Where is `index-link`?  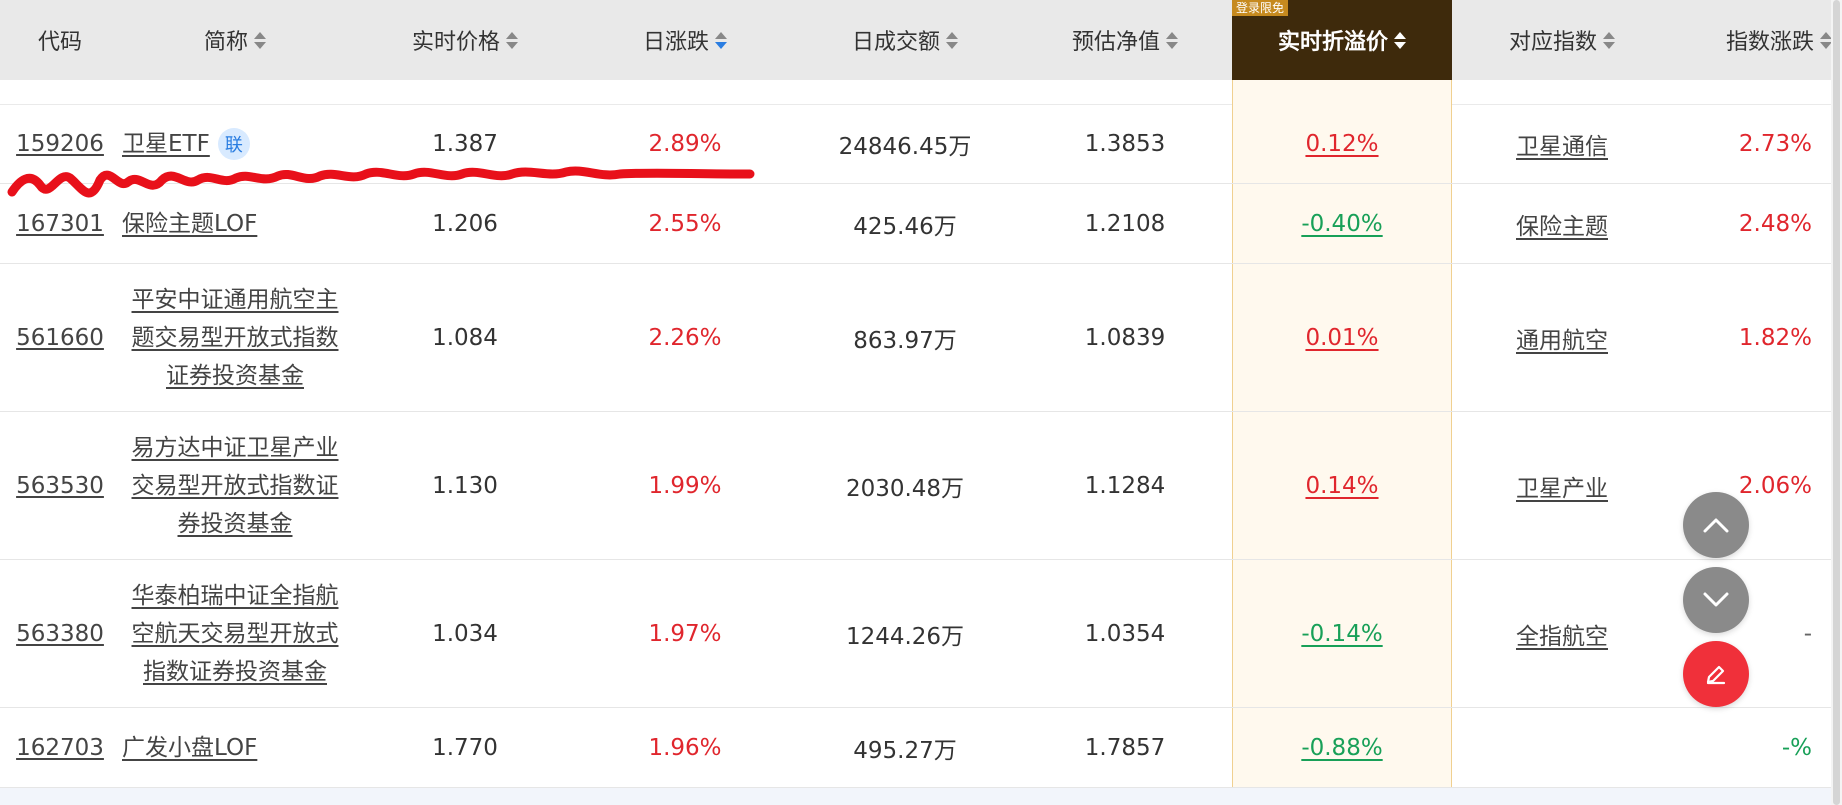 index-link is located at coordinates (1562, 747).